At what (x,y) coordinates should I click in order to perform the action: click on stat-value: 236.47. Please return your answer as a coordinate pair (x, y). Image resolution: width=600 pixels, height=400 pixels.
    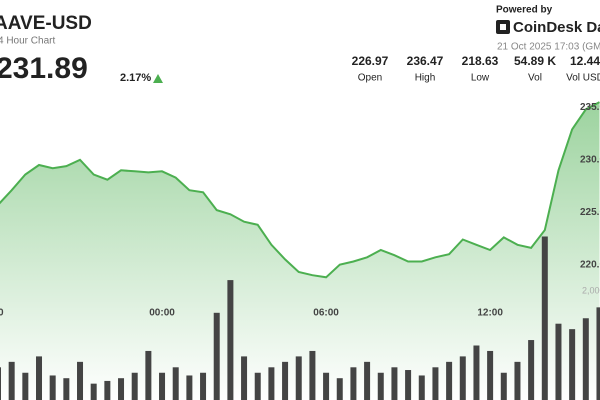
    Looking at the image, I should click on (425, 61).